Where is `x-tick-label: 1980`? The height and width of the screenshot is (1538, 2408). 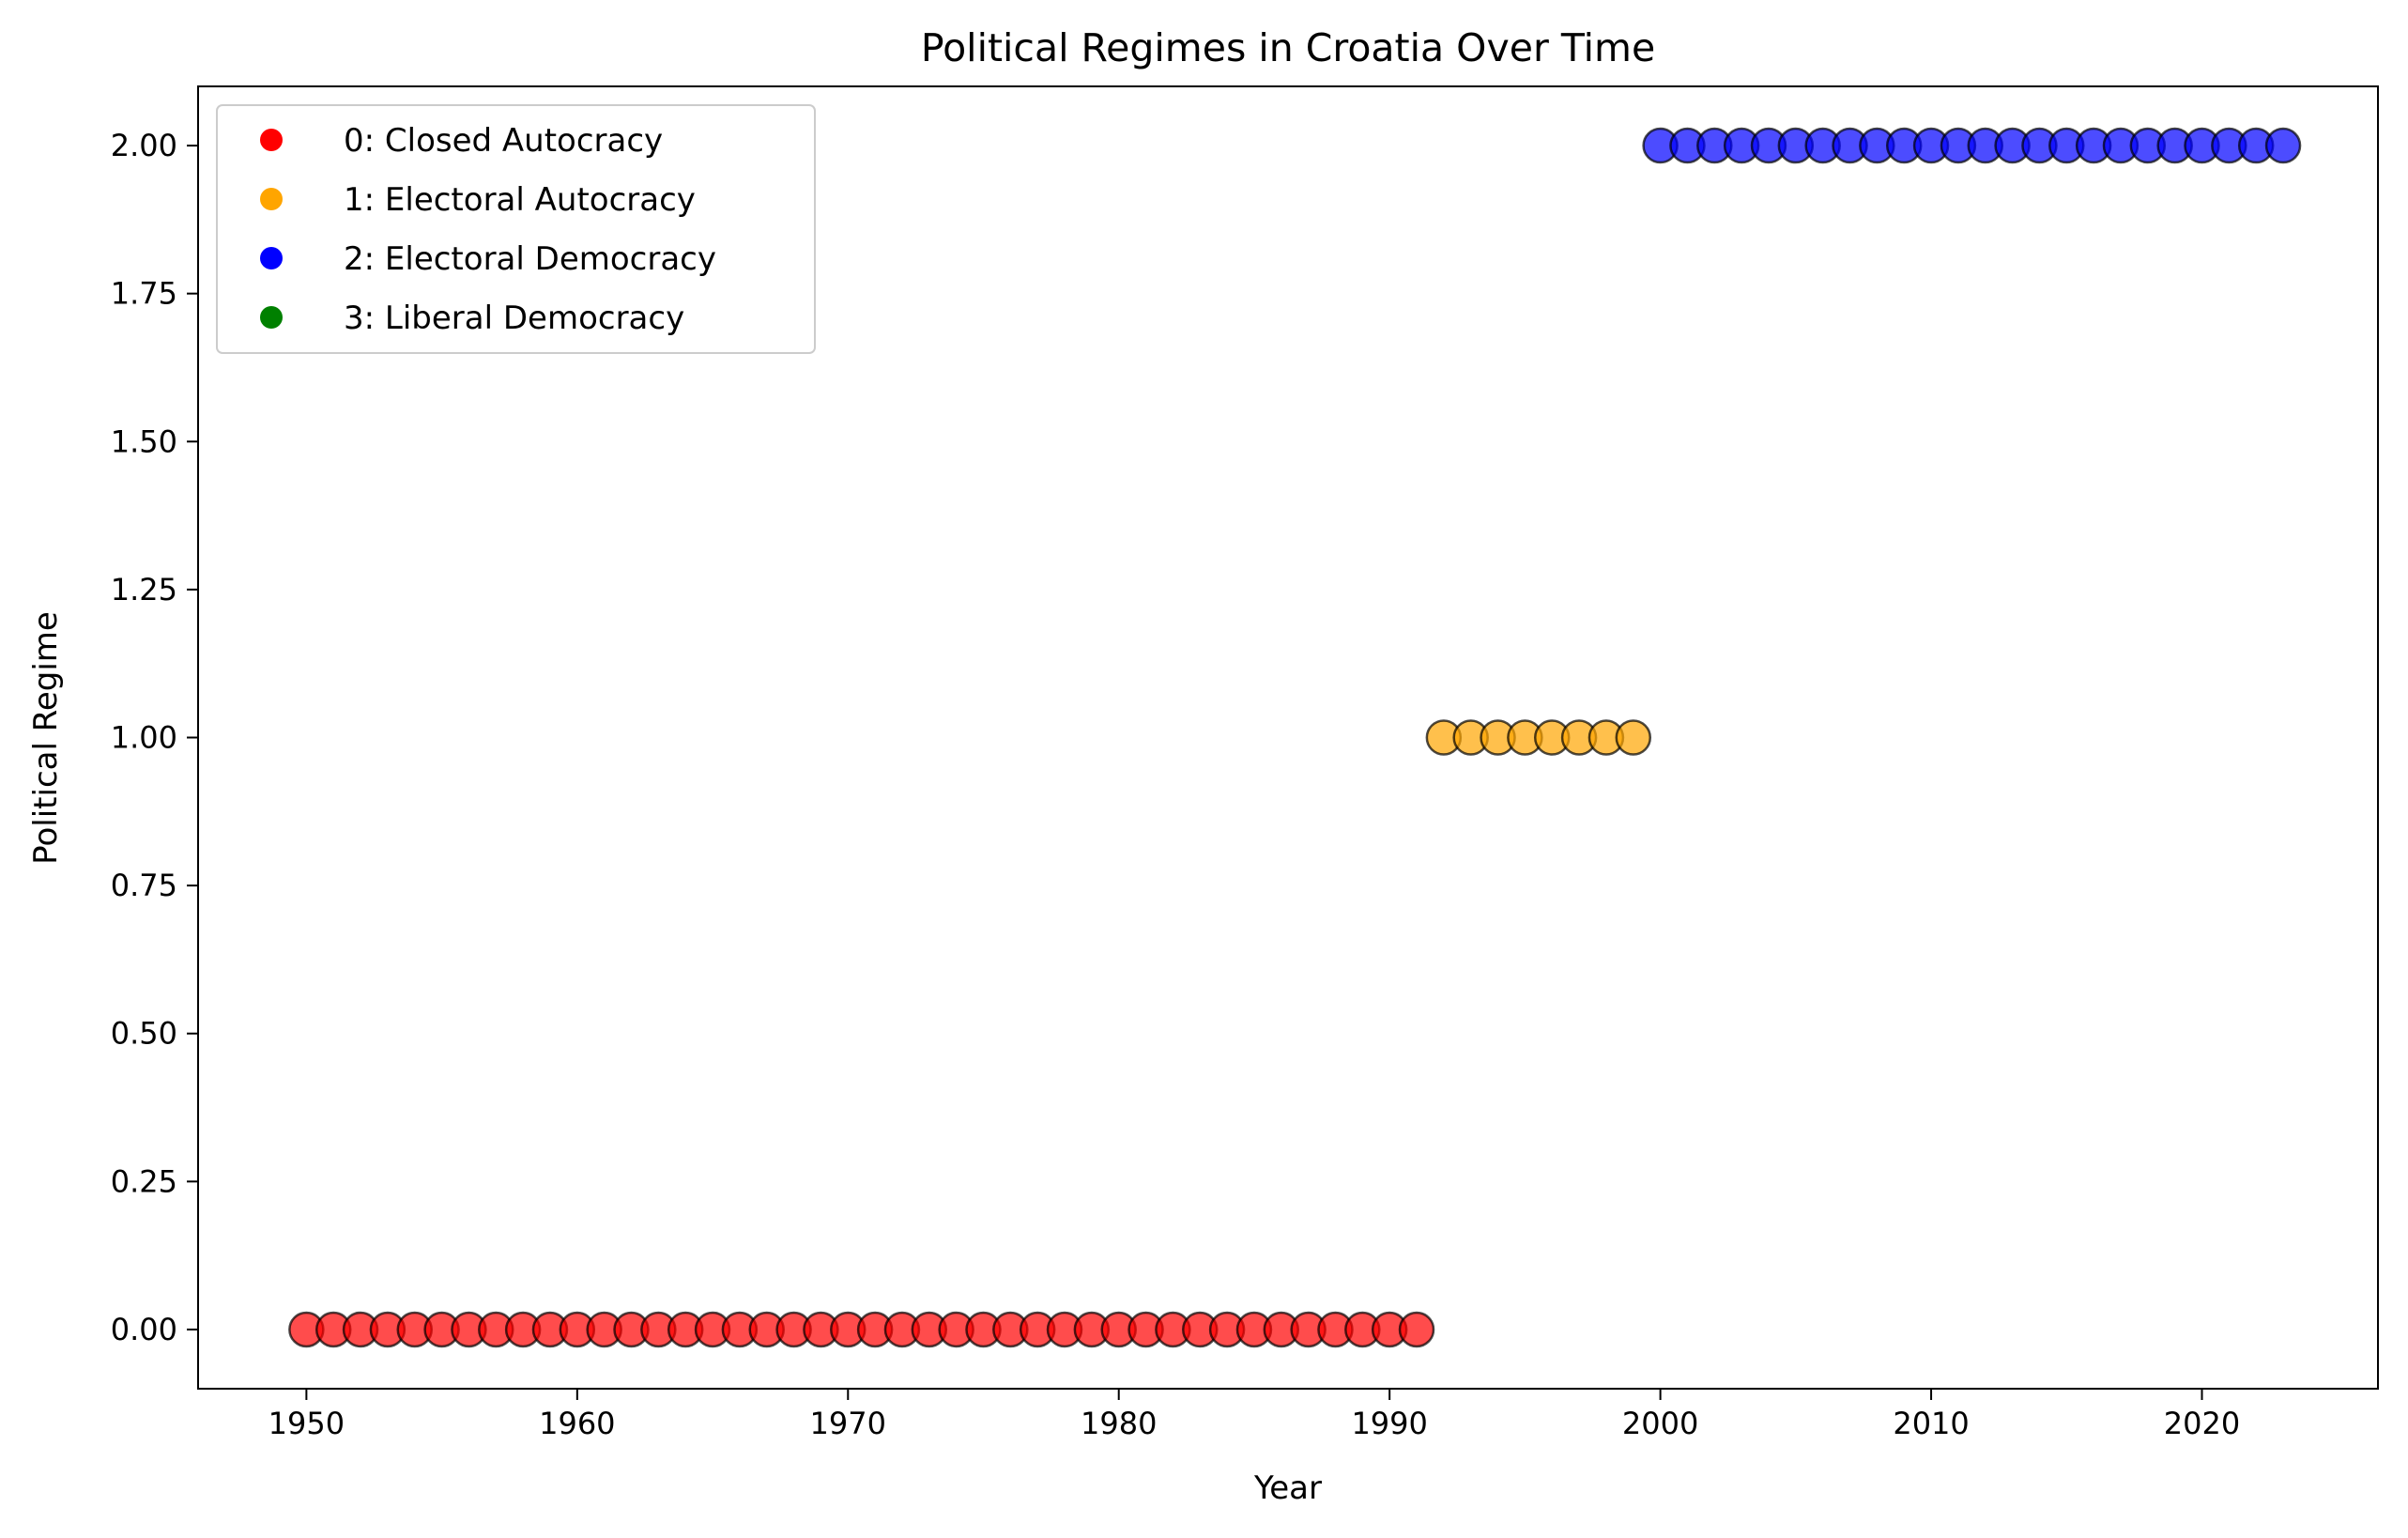 x-tick-label: 1980 is located at coordinates (1119, 1423).